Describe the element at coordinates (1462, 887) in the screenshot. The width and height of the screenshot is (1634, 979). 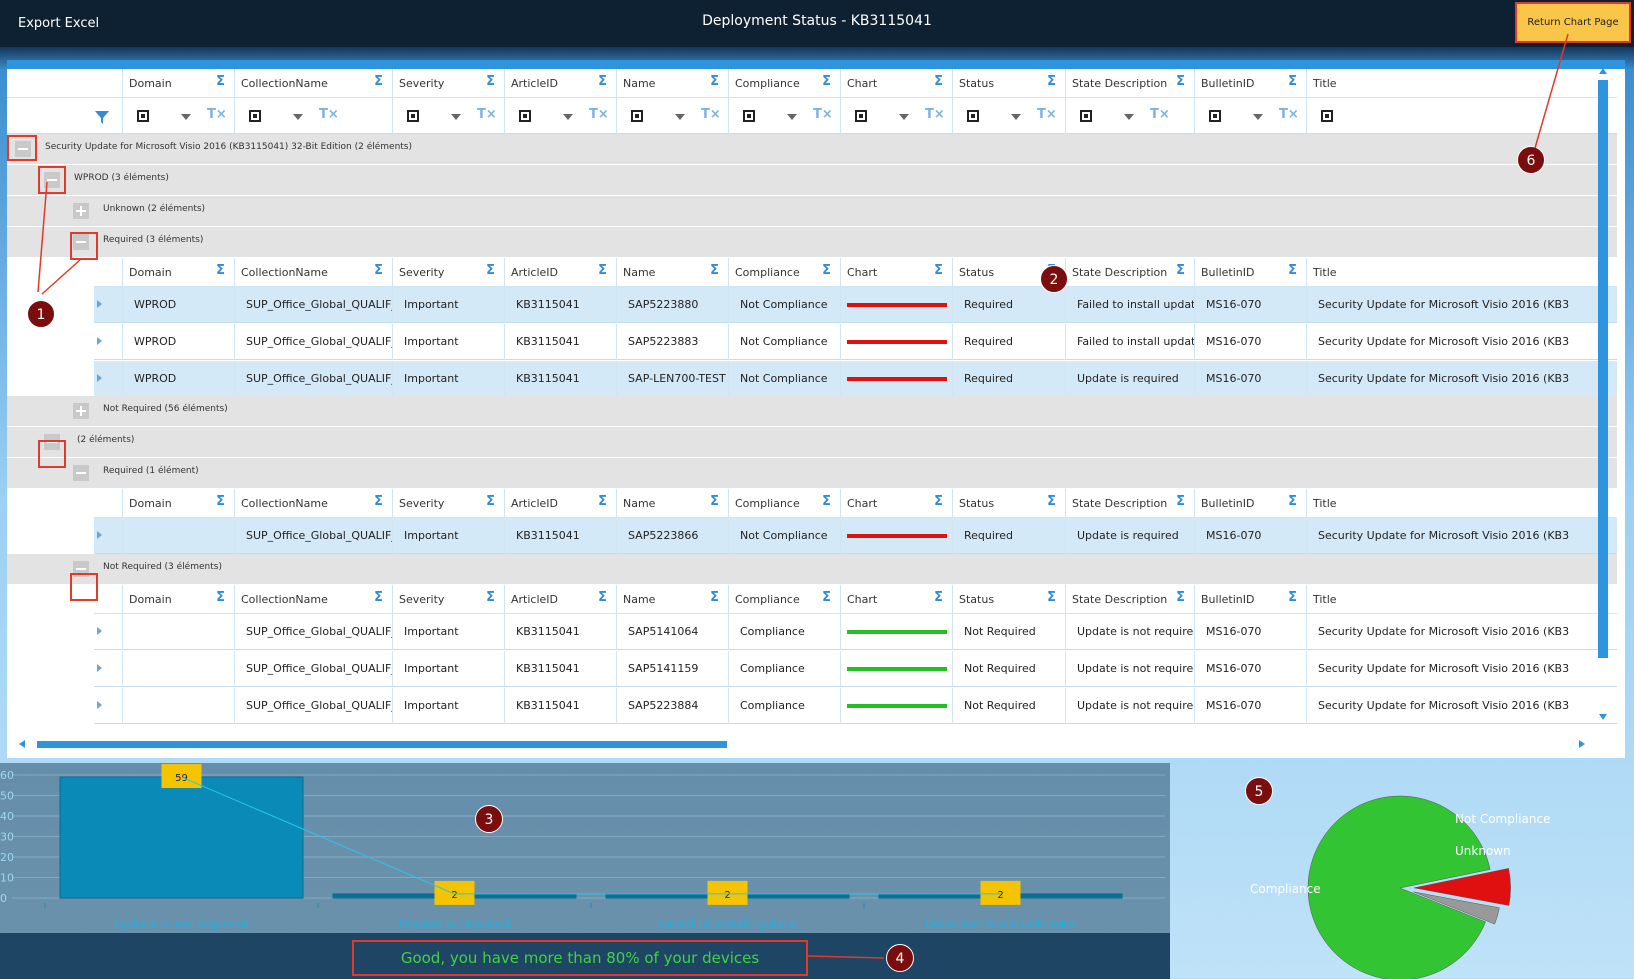
I see `pie-slice-not-compliance` at that location.